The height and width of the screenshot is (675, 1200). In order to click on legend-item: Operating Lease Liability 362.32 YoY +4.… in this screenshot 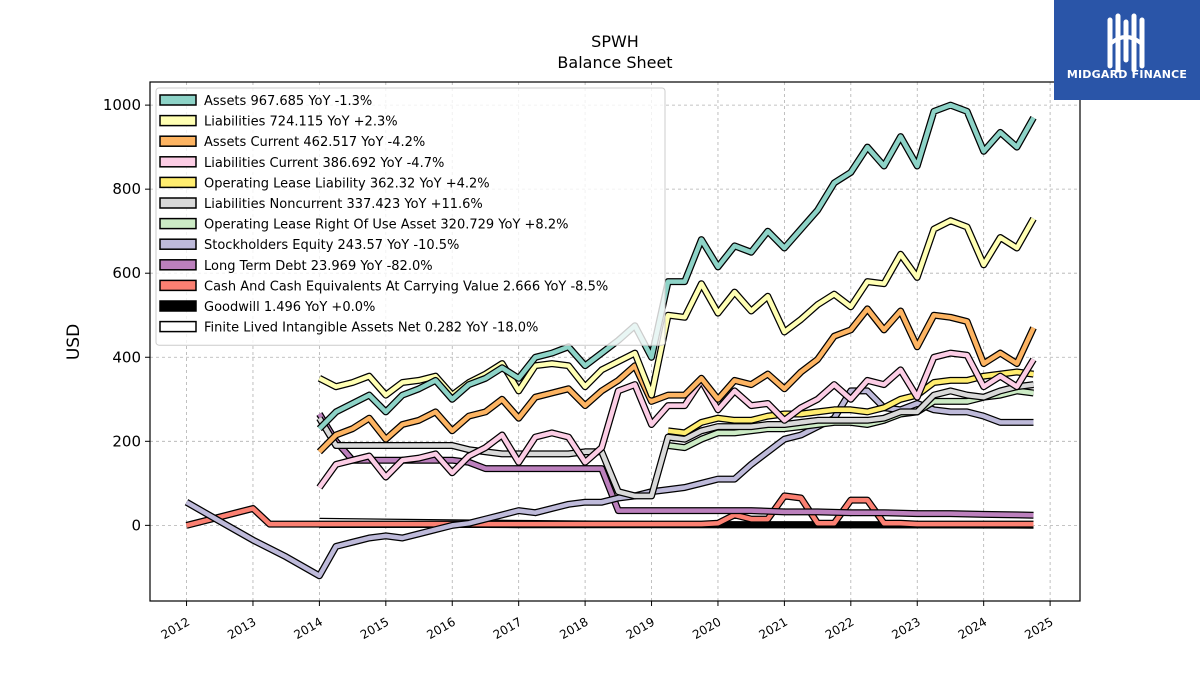, I will do `click(324, 183)`.